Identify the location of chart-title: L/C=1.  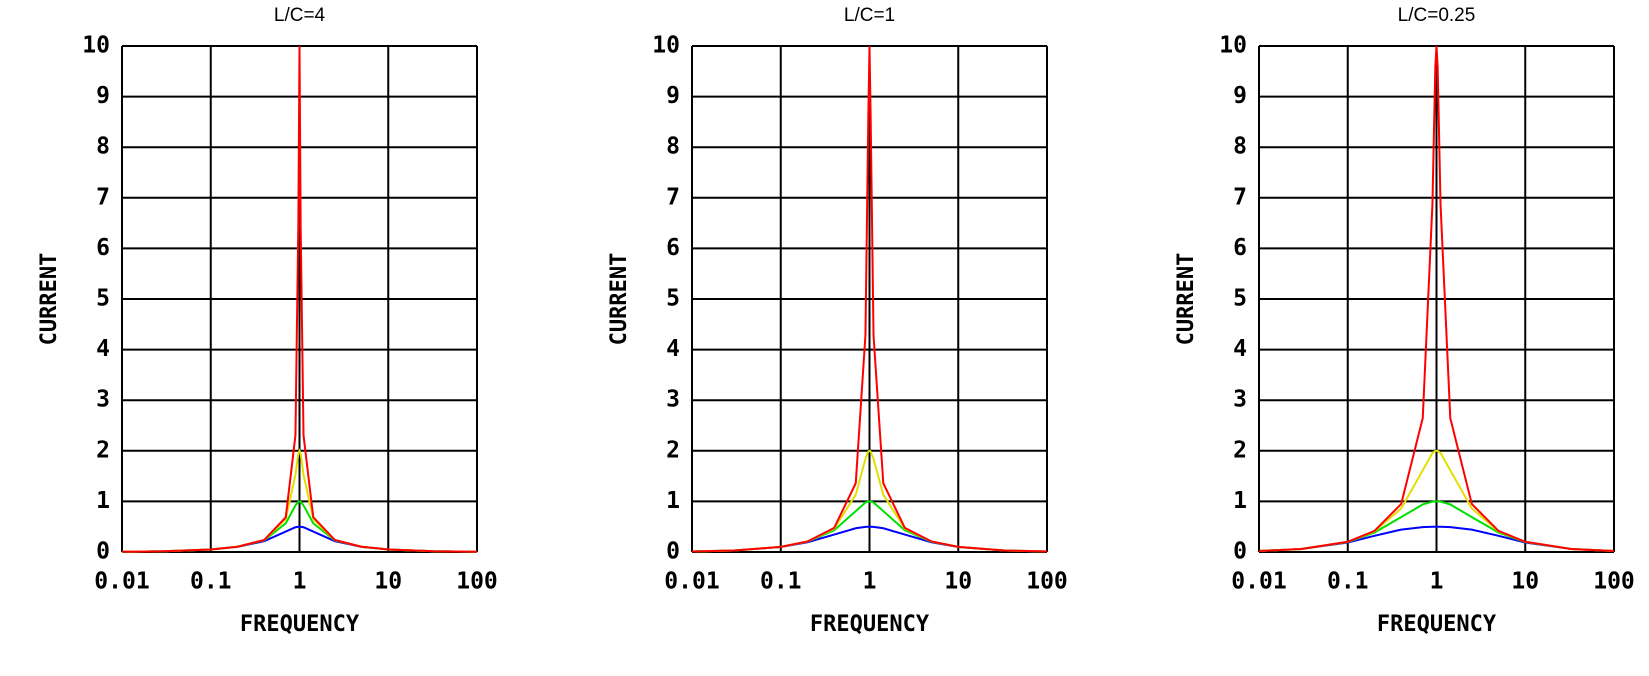
(869, 15).